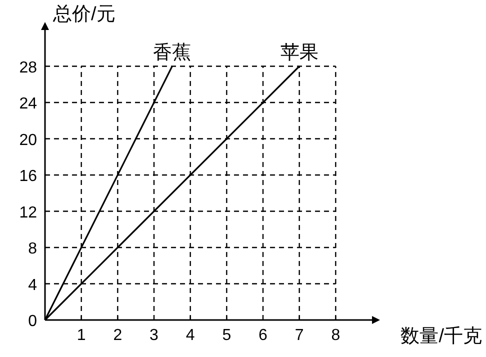 This screenshot has height=357, width=486. I want to click on y-tick-label: 24, so click(28, 104).